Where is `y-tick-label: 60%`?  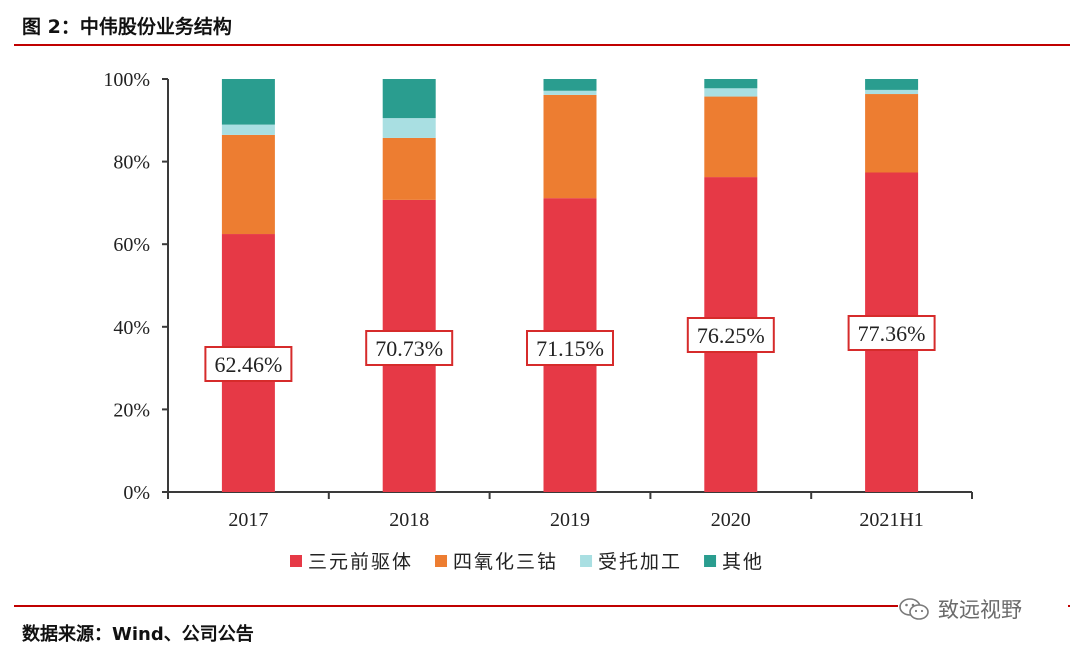
y-tick-label: 60% is located at coordinates (131, 245).